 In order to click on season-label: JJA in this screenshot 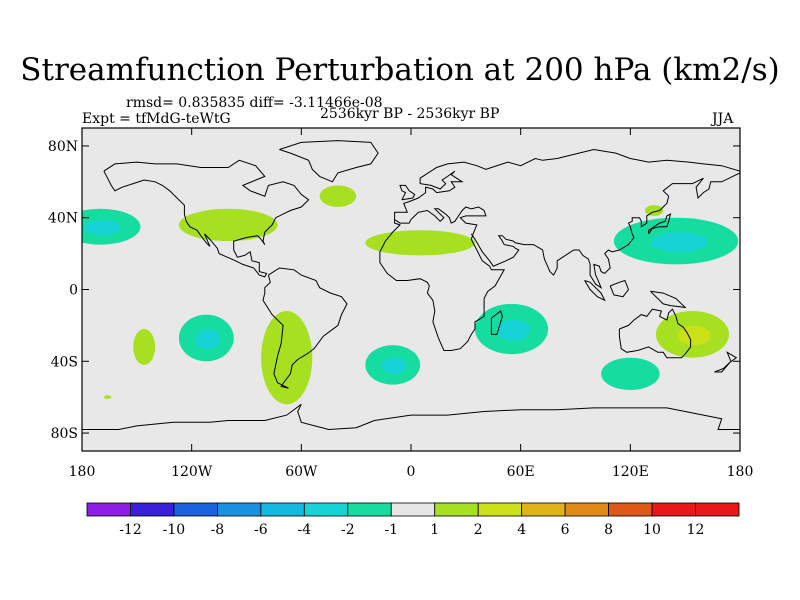, I will do `click(723, 119)`.